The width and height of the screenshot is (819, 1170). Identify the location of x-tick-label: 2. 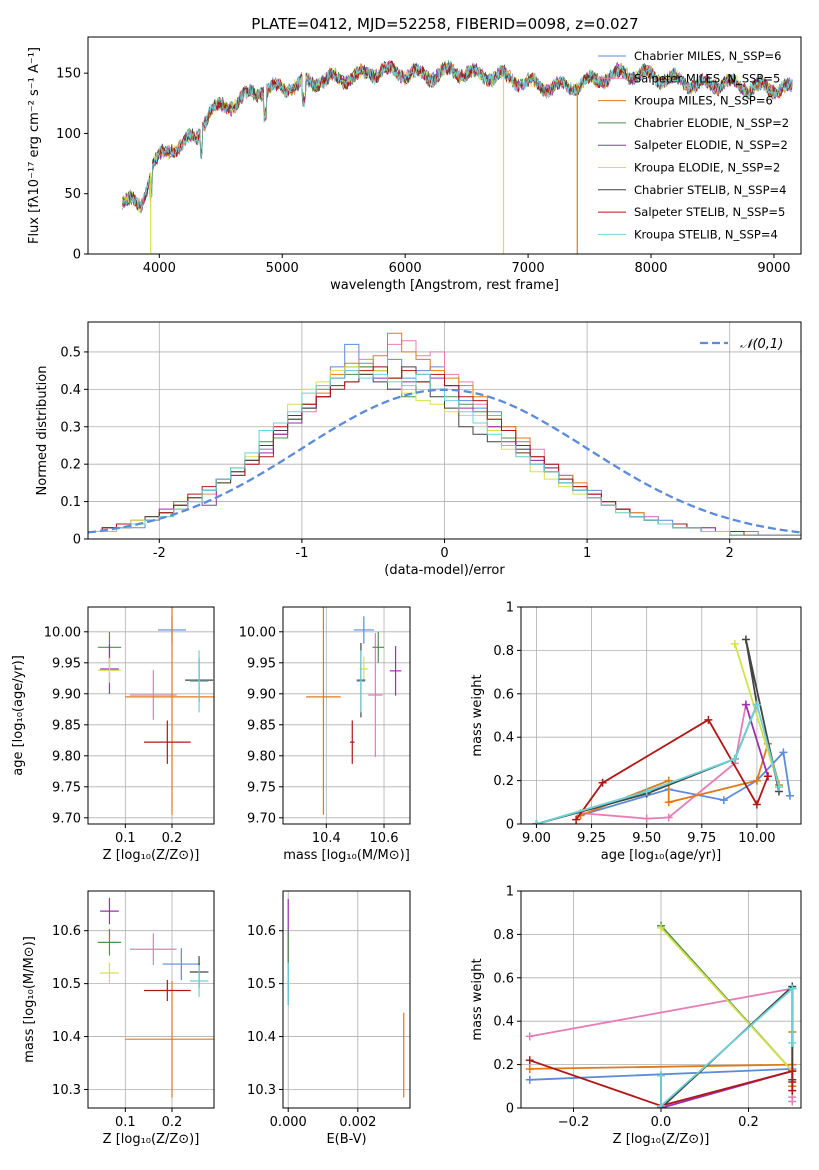
(730, 553).